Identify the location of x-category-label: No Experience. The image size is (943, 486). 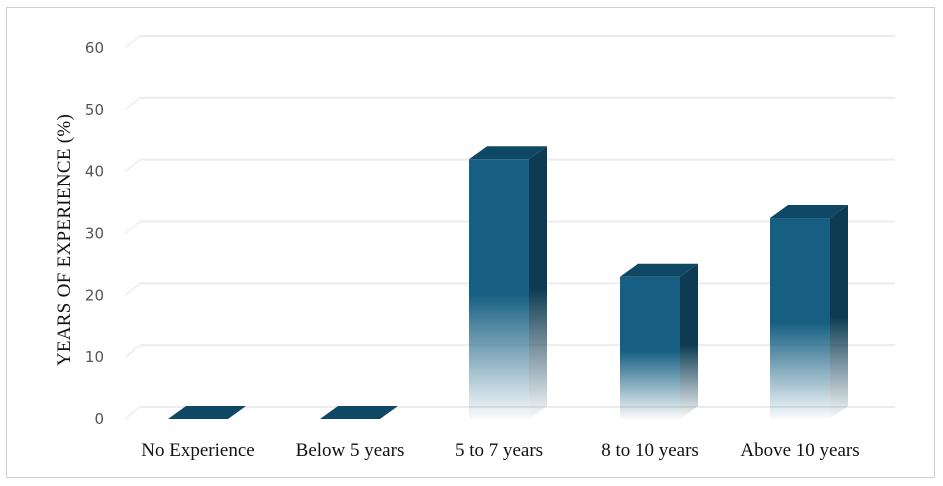
(197, 450).